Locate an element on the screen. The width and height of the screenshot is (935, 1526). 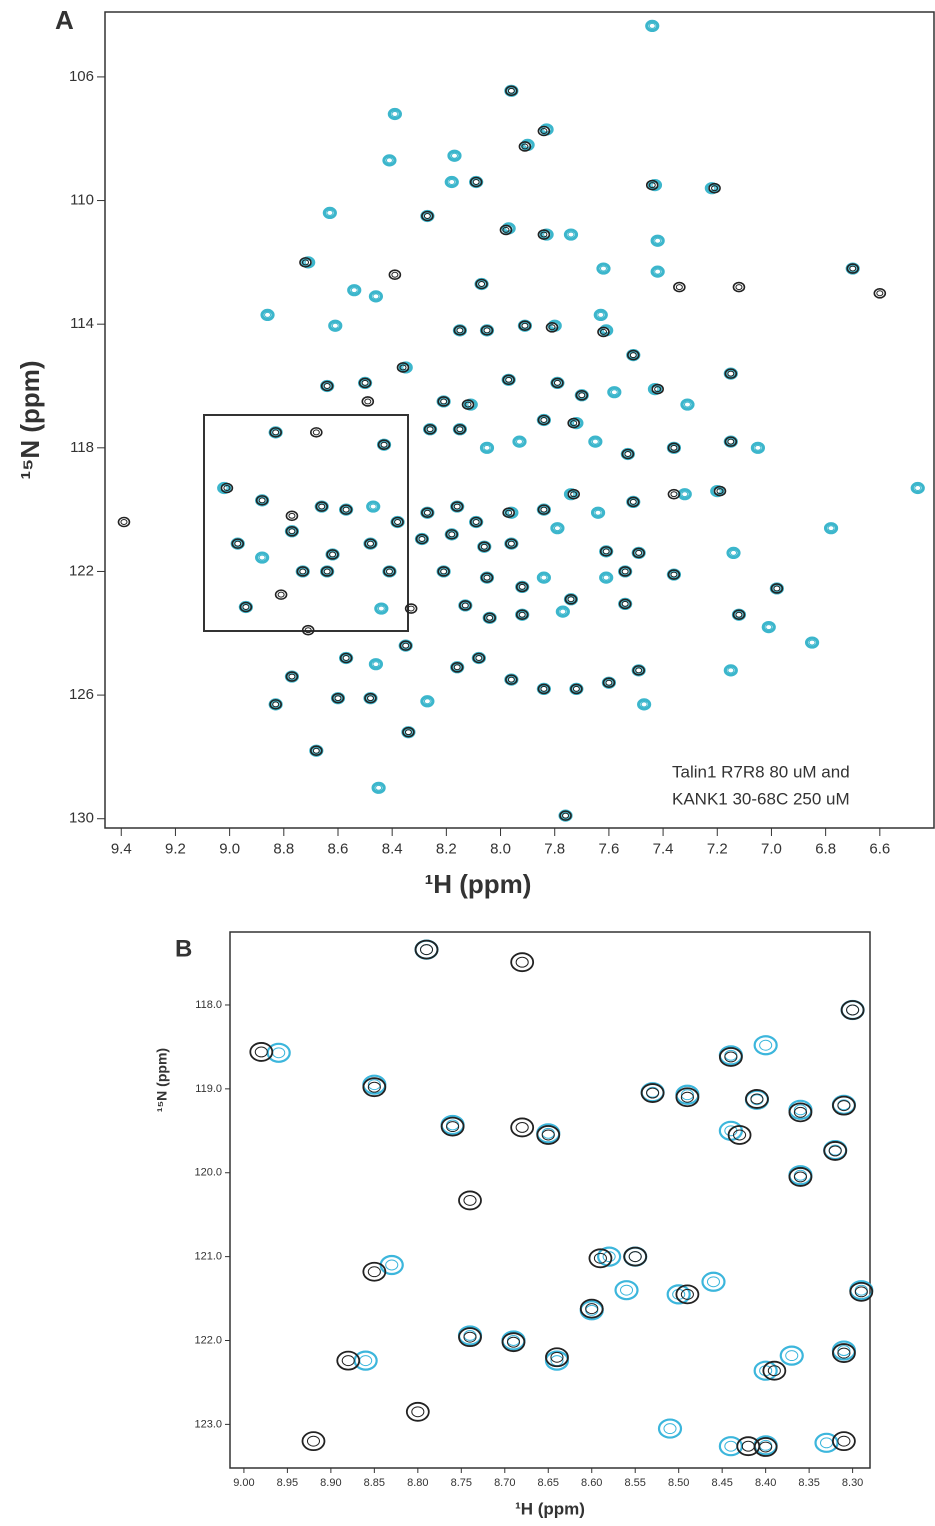
x-tick-label: 6.8 is located at coordinates (825, 848).